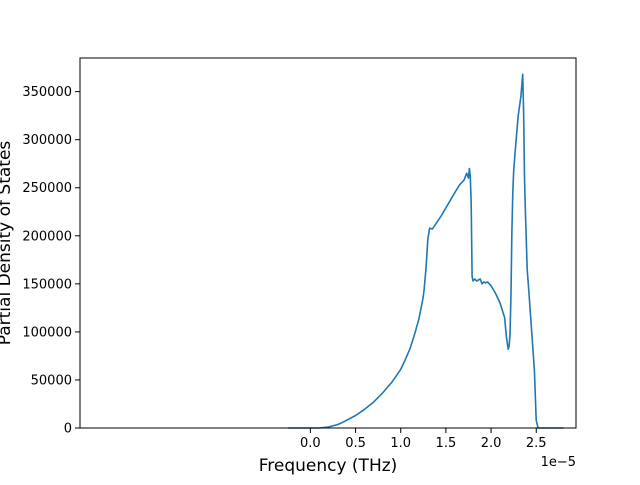 The height and width of the screenshot is (485, 640). What do you see at coordinates (47, 188) in the screenshot?
I see `y-tick-label: 250000` at bounding box center [47, 188].